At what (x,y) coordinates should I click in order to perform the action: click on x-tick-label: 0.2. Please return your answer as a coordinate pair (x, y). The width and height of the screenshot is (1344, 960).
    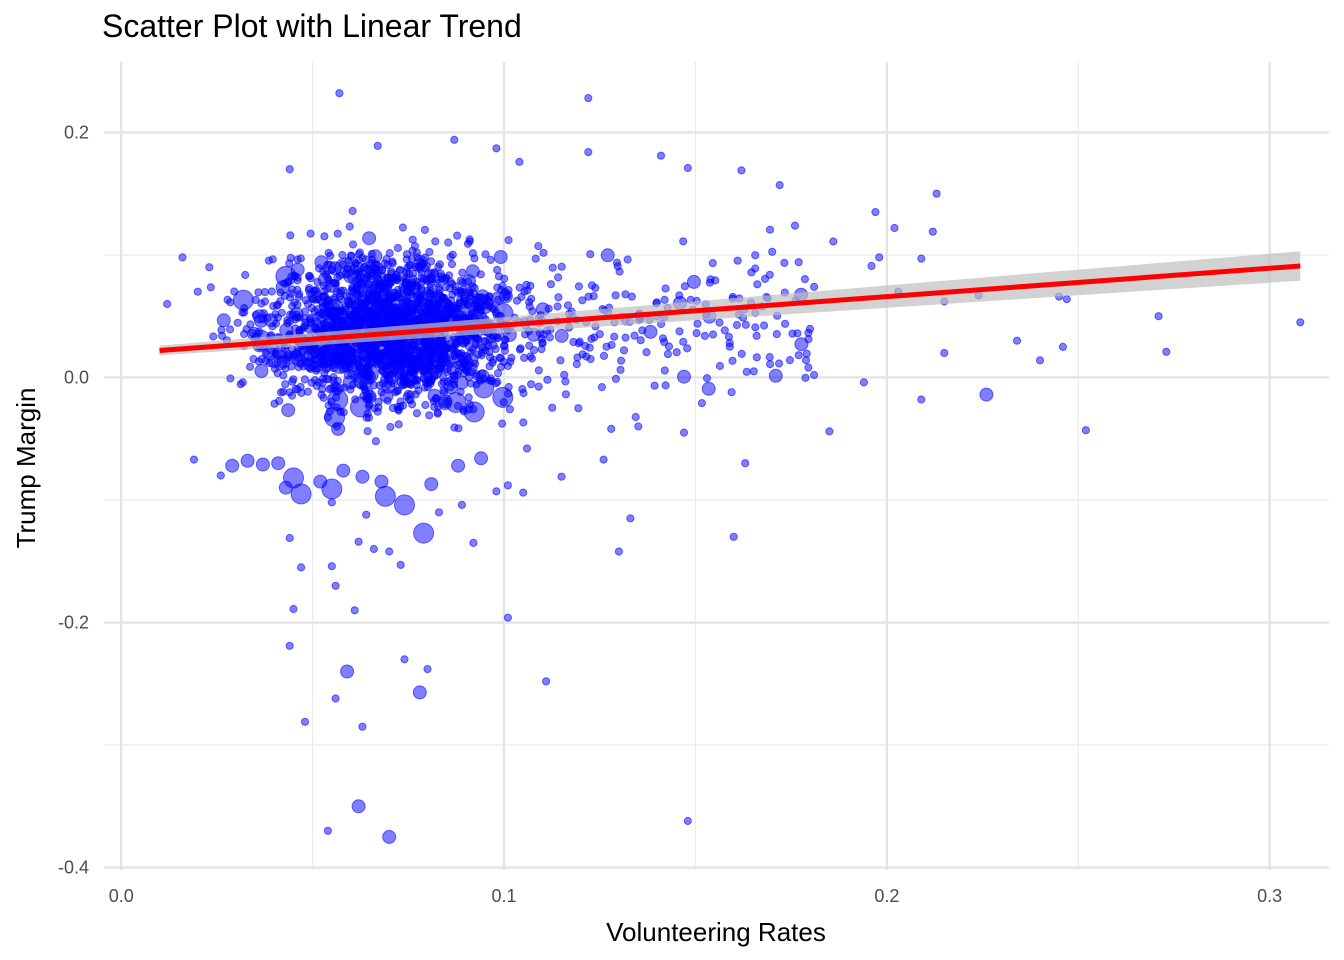
    Looking at the image, I should click on (886, 896).